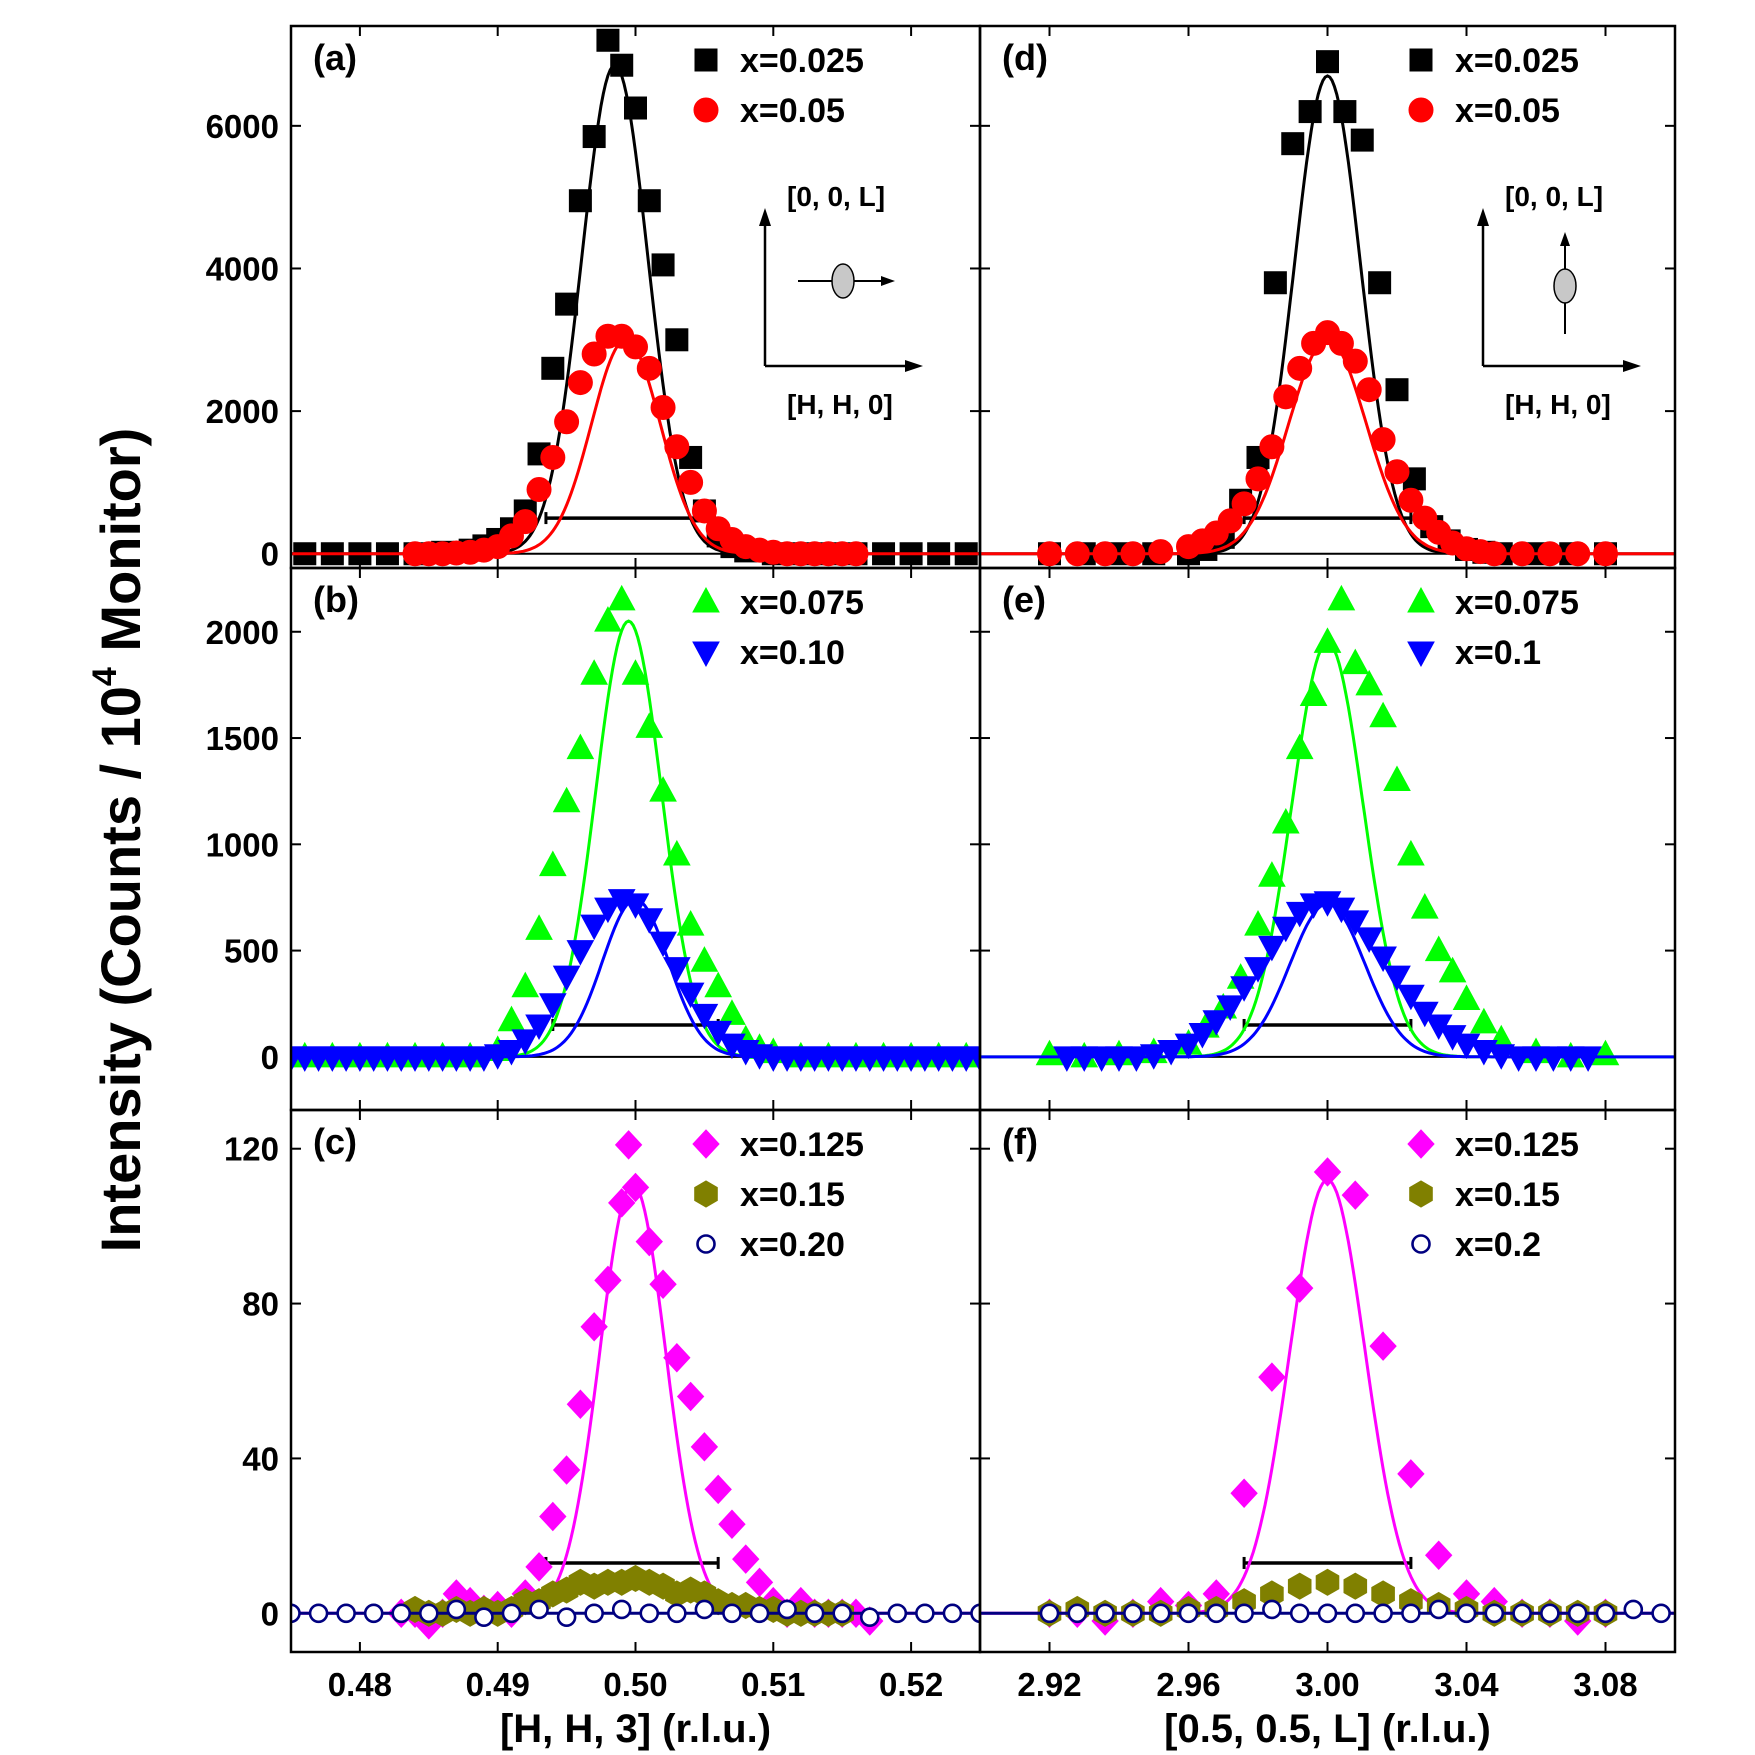  Describe the element at coordinates (792, 653) in the screenshot. I see `legend-label: x=0.10` at that location.